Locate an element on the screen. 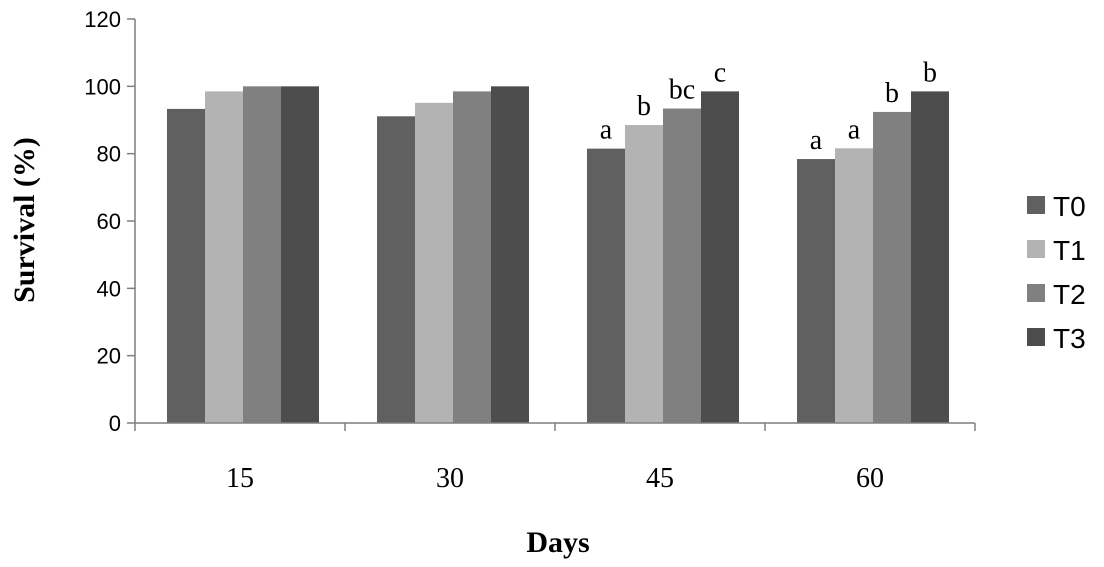  legend-label-t0: T0 is located at coordinates (1069, 206).